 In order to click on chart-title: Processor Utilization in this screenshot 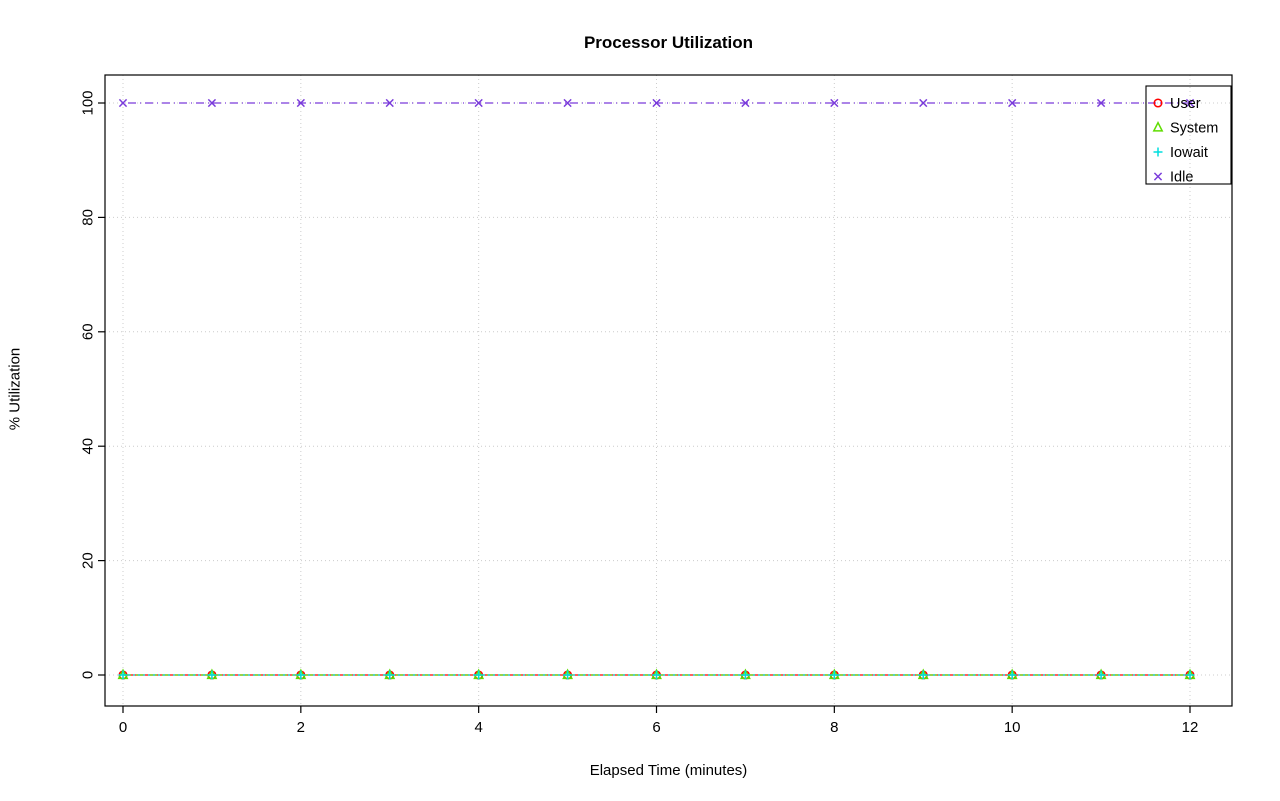, I will do `click(668, 42)`.